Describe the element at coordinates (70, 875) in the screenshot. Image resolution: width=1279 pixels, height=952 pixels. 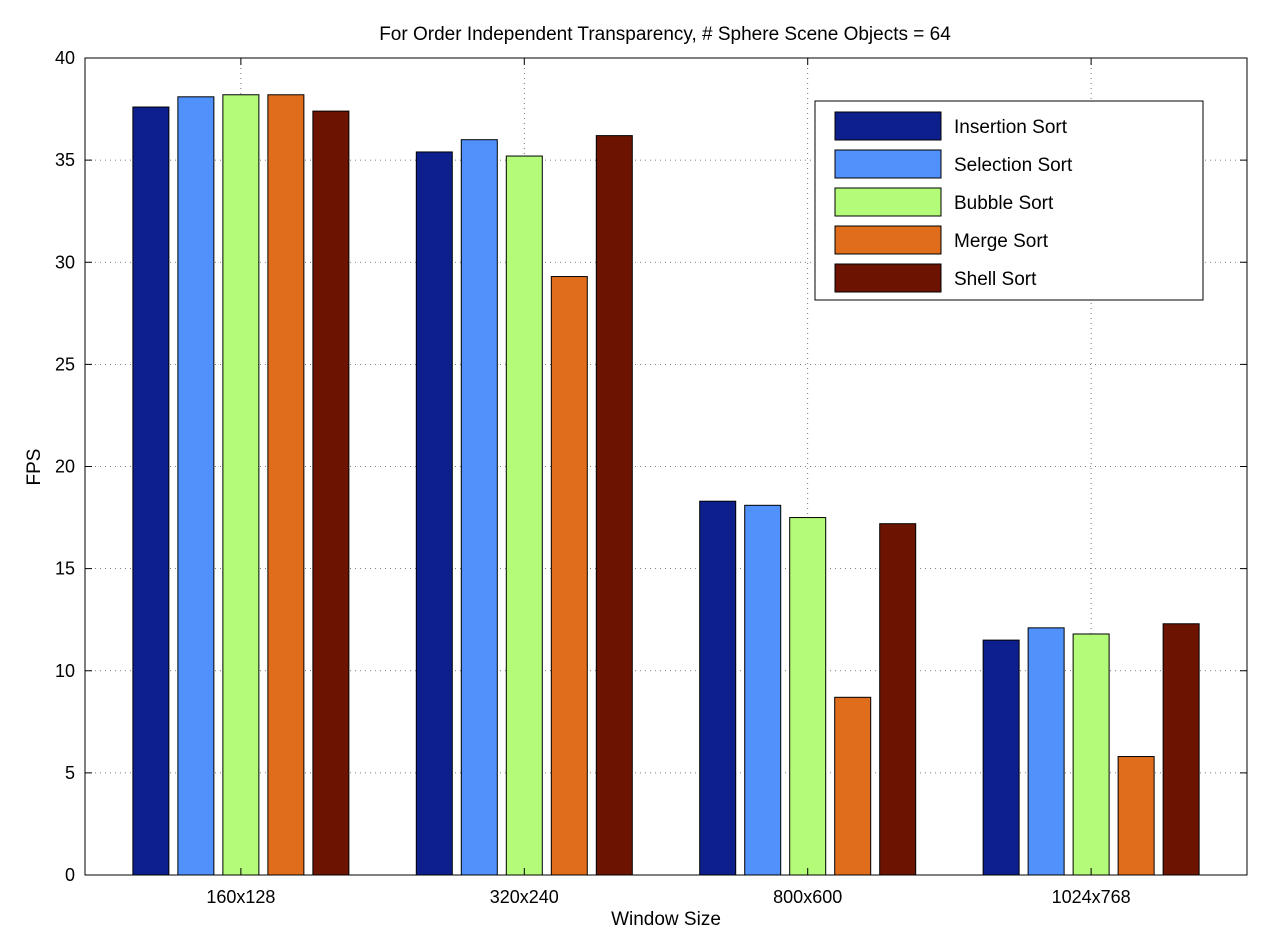
I see `y-tick-label: 0` at that location.